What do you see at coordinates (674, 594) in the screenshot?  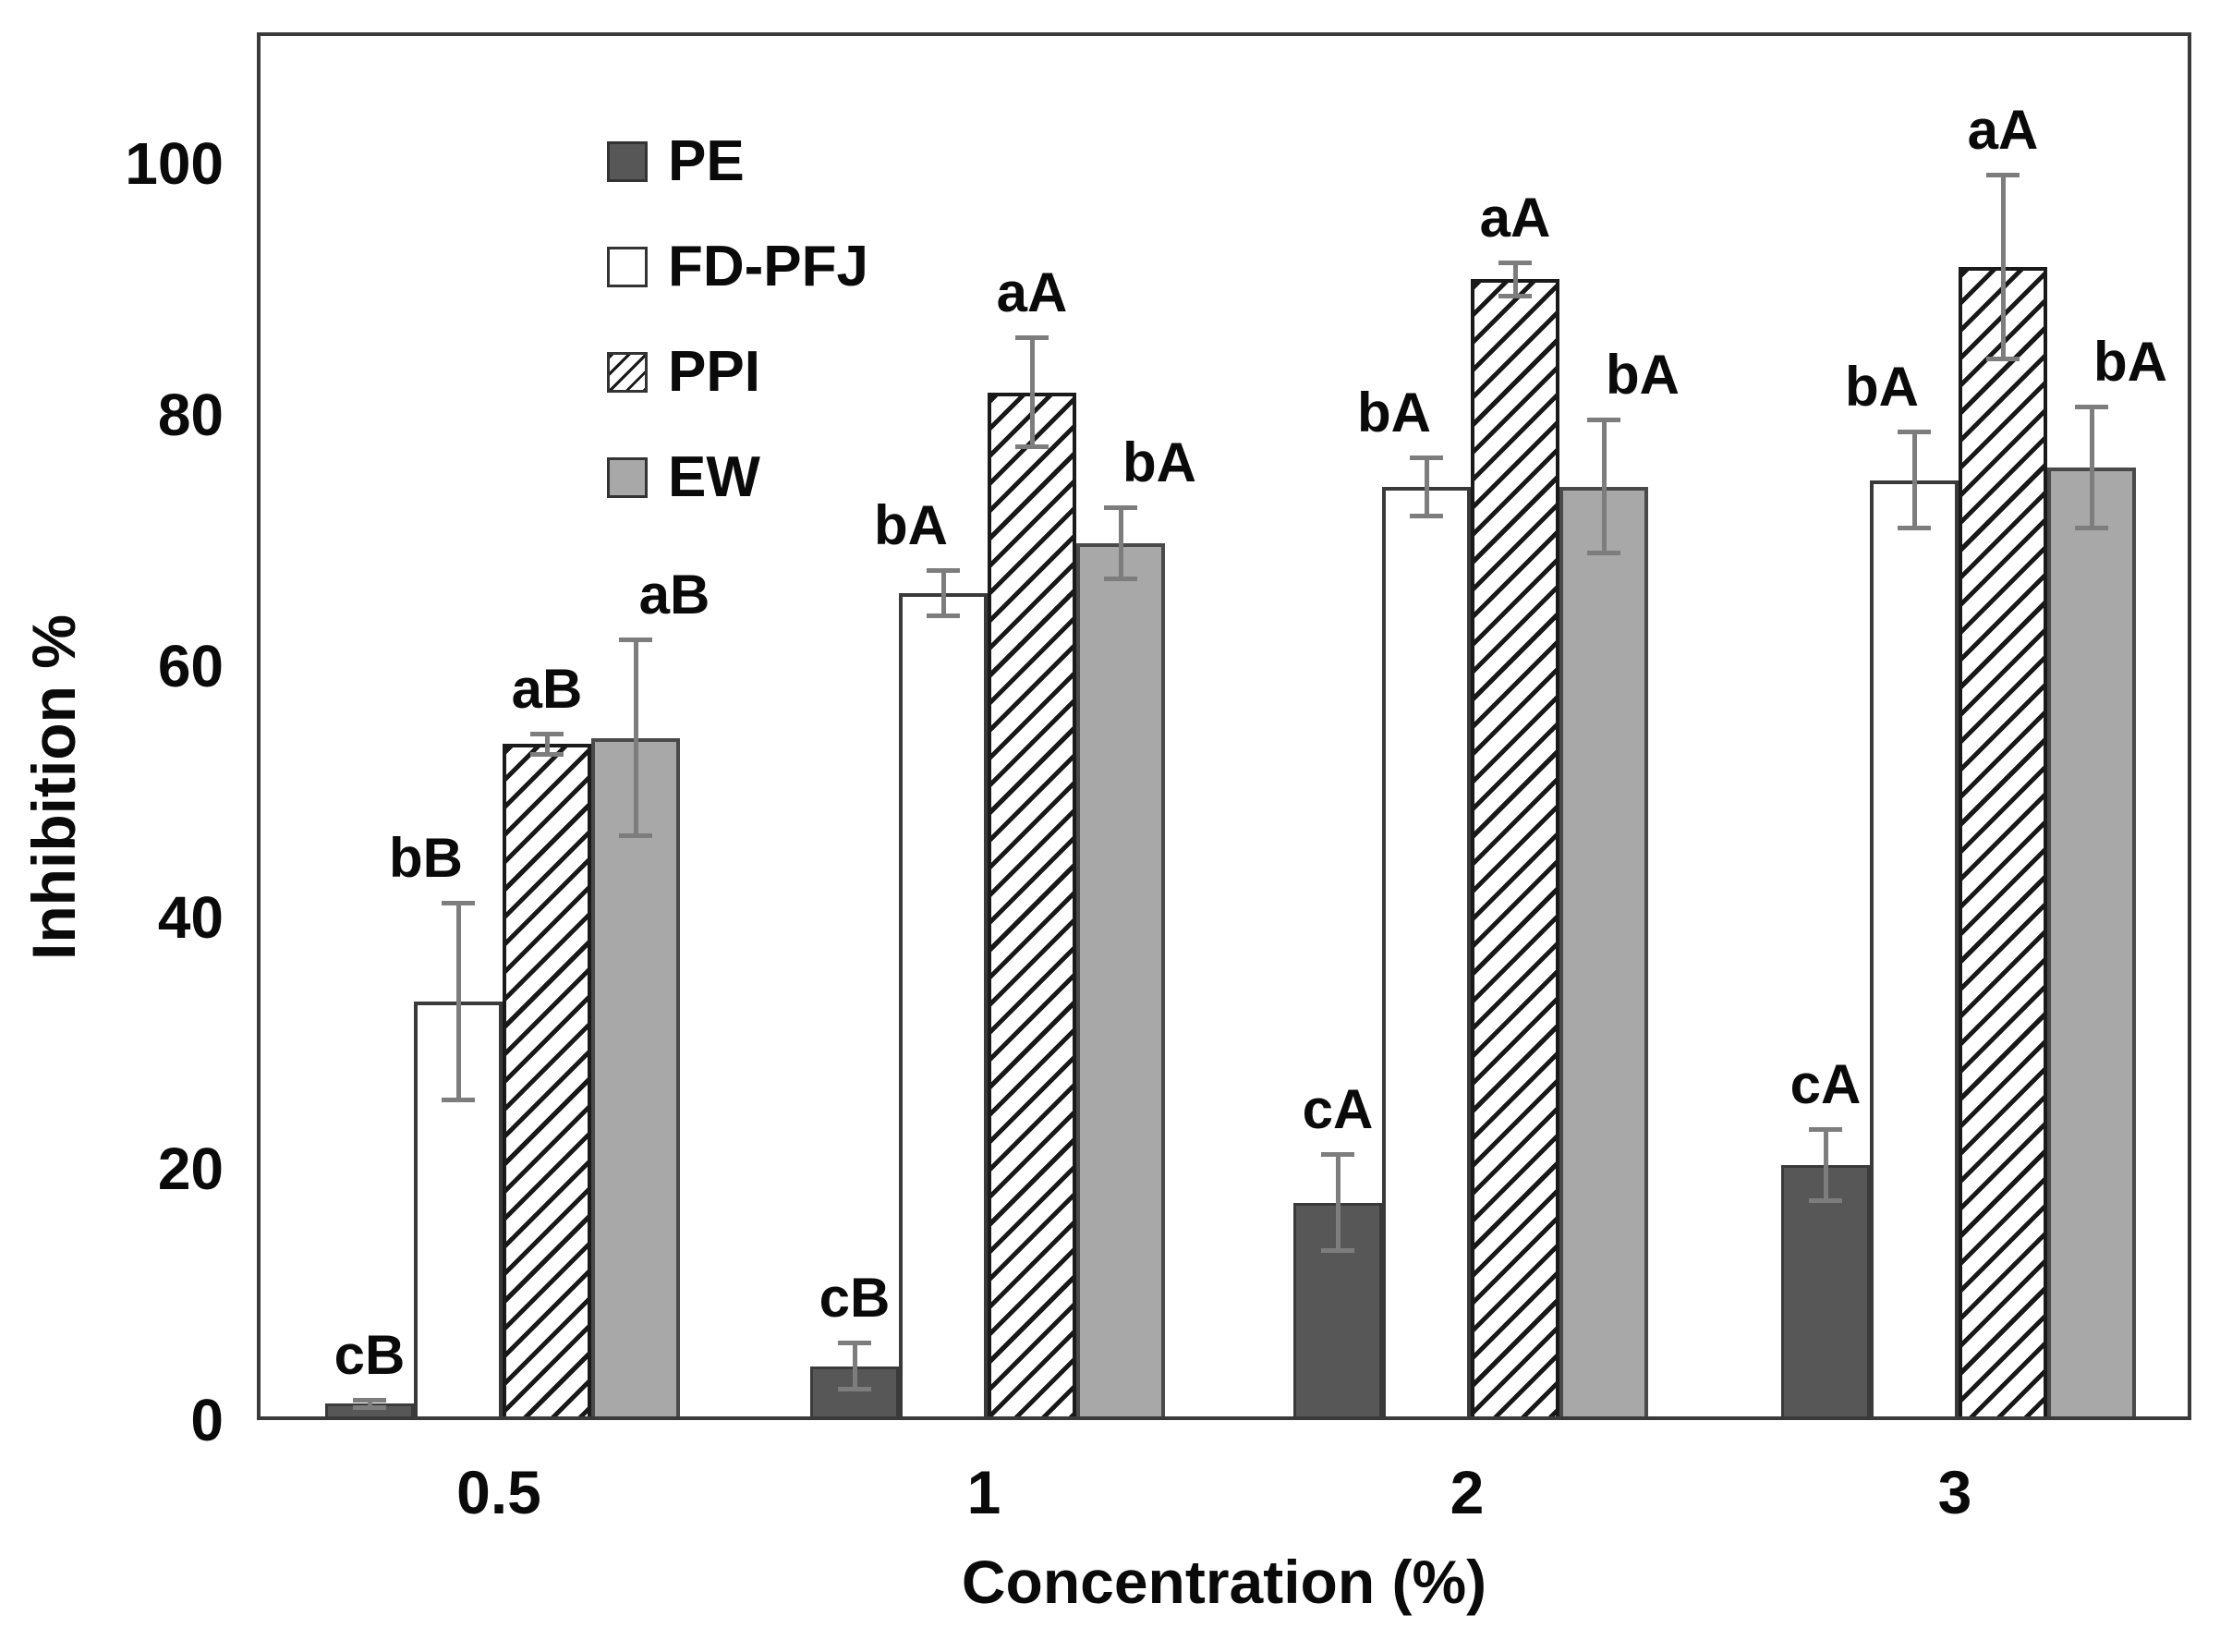 I see `sig-label-ew-0.5: aB` at bounding box center [674, 594].